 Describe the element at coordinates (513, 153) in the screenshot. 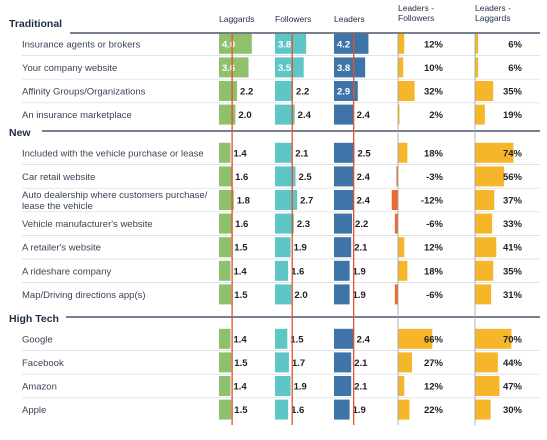

I see `data-label-leaders-laggards: 74%` at that location.